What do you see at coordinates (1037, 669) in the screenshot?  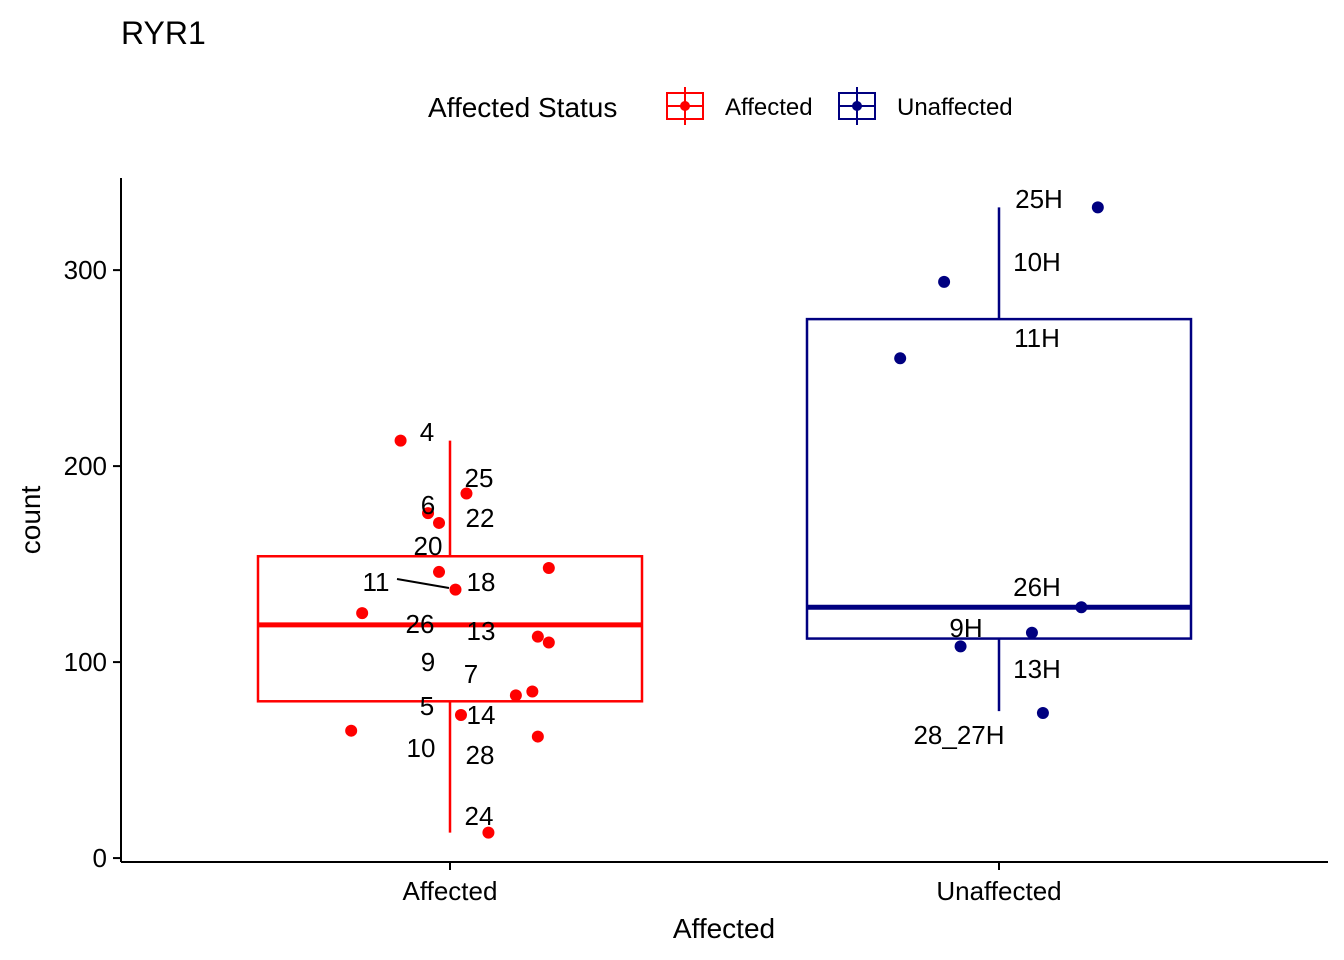 I see `point-label: 13H` at bounding box center [1037, 669].